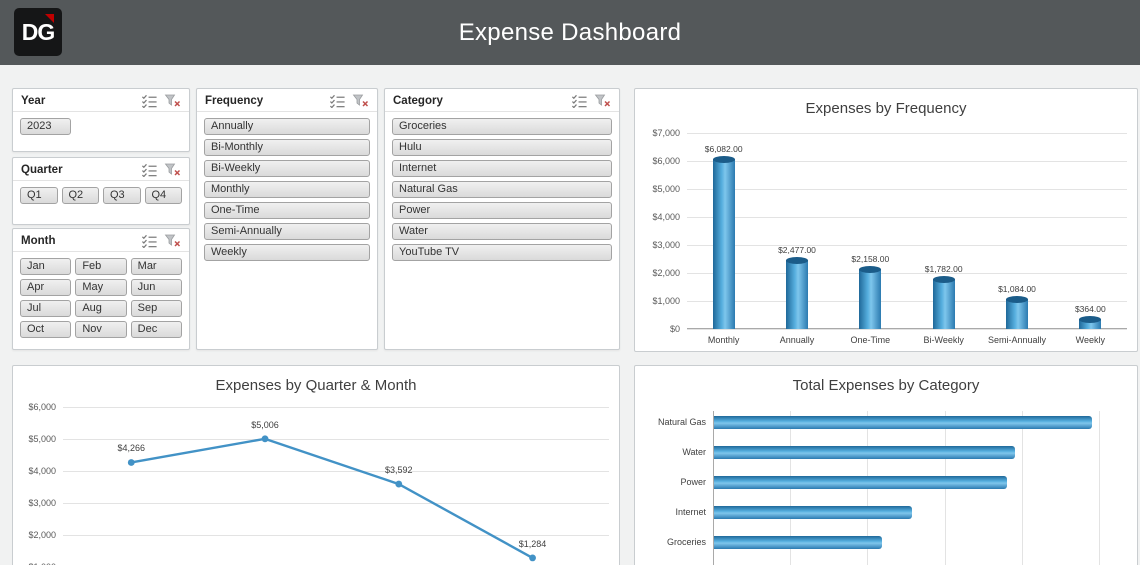 This screenshot has height=565, width=1140. Describe the element at coordinates (101, 298) in the screenshot. I see `month-slicer-items: Jan Feb Mar Apr May Jun Jul Aug Sep Oct Nov Dec` at that location.